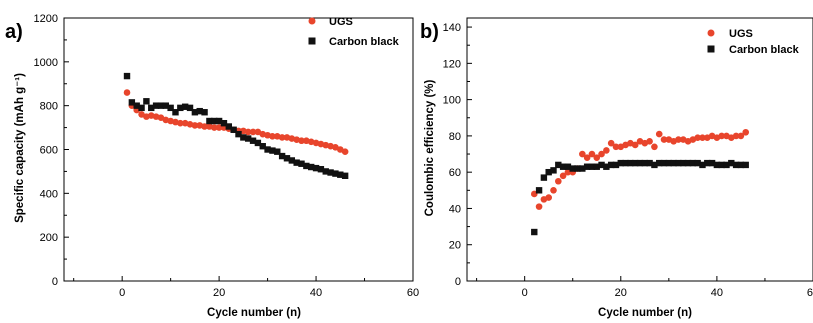 The width and height of the screenshot is (813, 323). Describe the element at coordinates (741, 34) in the screenshot. I see `panel-b-legend-ugs-label: UGS` at that location.